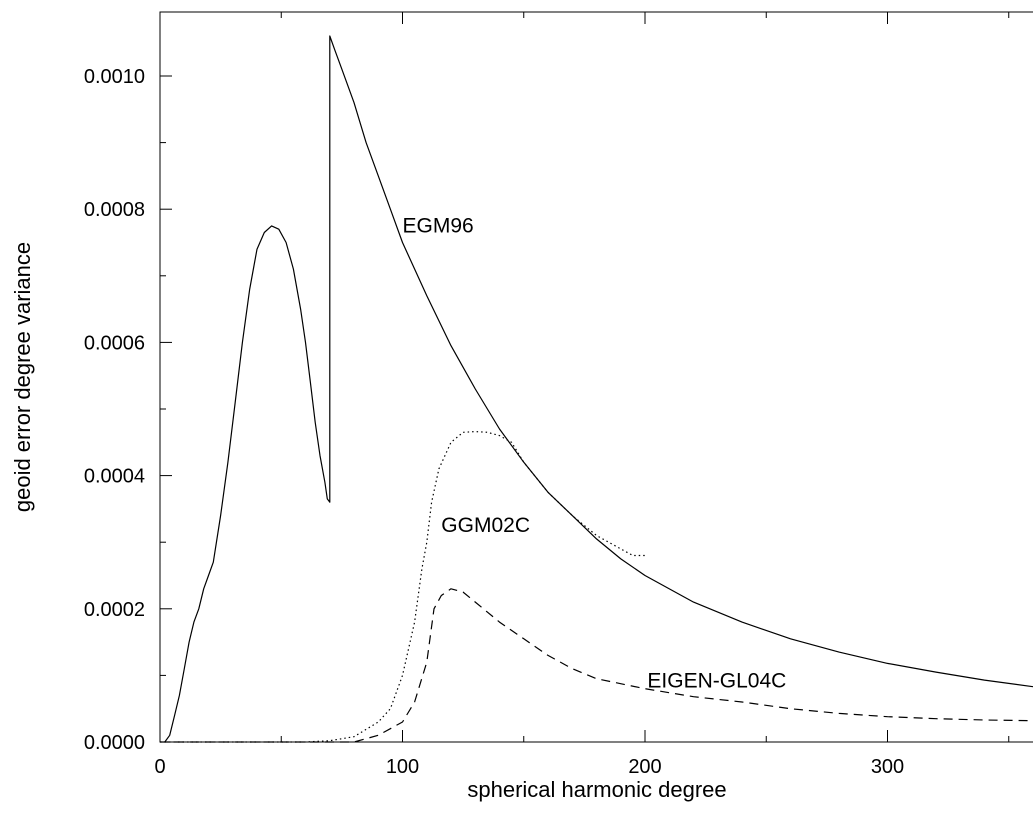 This screenshot has width=1033, height=814. What do you see at coordinates (644, 767) in the screenshot?
I see `x-tick-label: 200` at bounding box center [644, 767].